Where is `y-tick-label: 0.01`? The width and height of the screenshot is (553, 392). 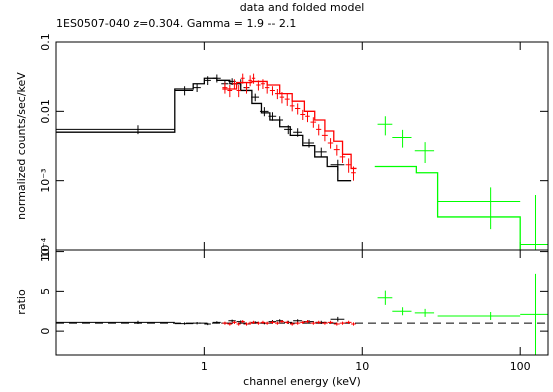
y-tick-label: 0.01 is located at coordinates (45, 111).